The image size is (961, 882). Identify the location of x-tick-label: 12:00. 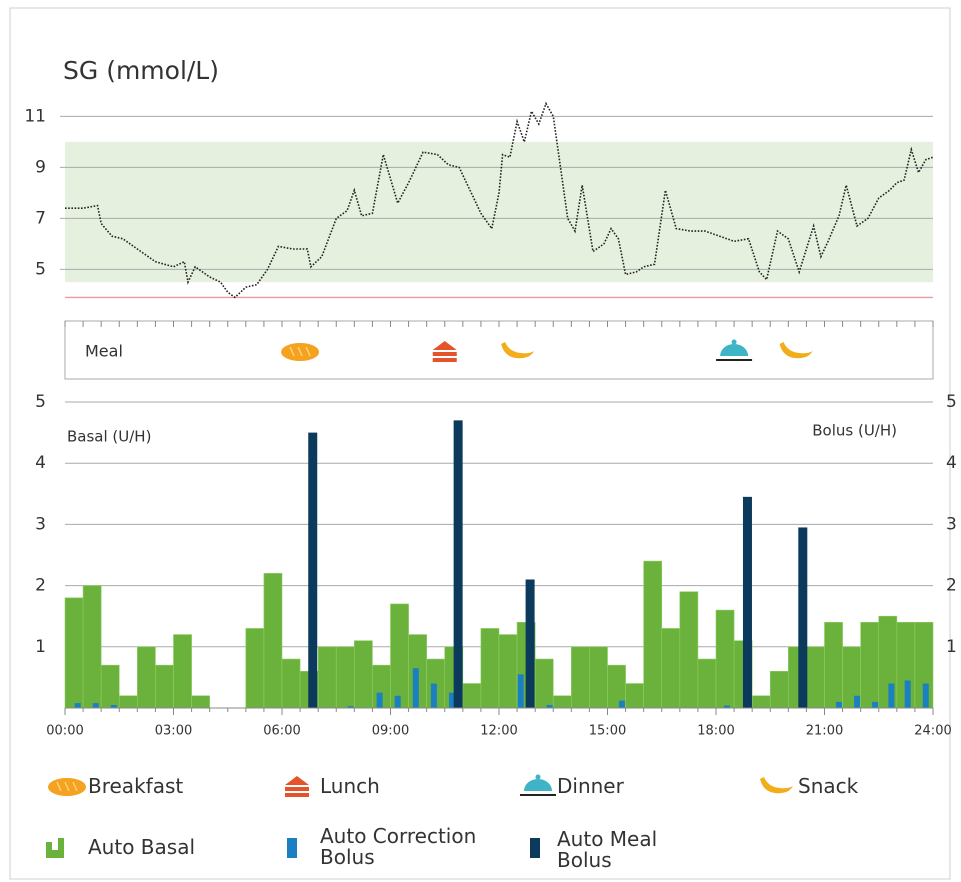
(498, 731).